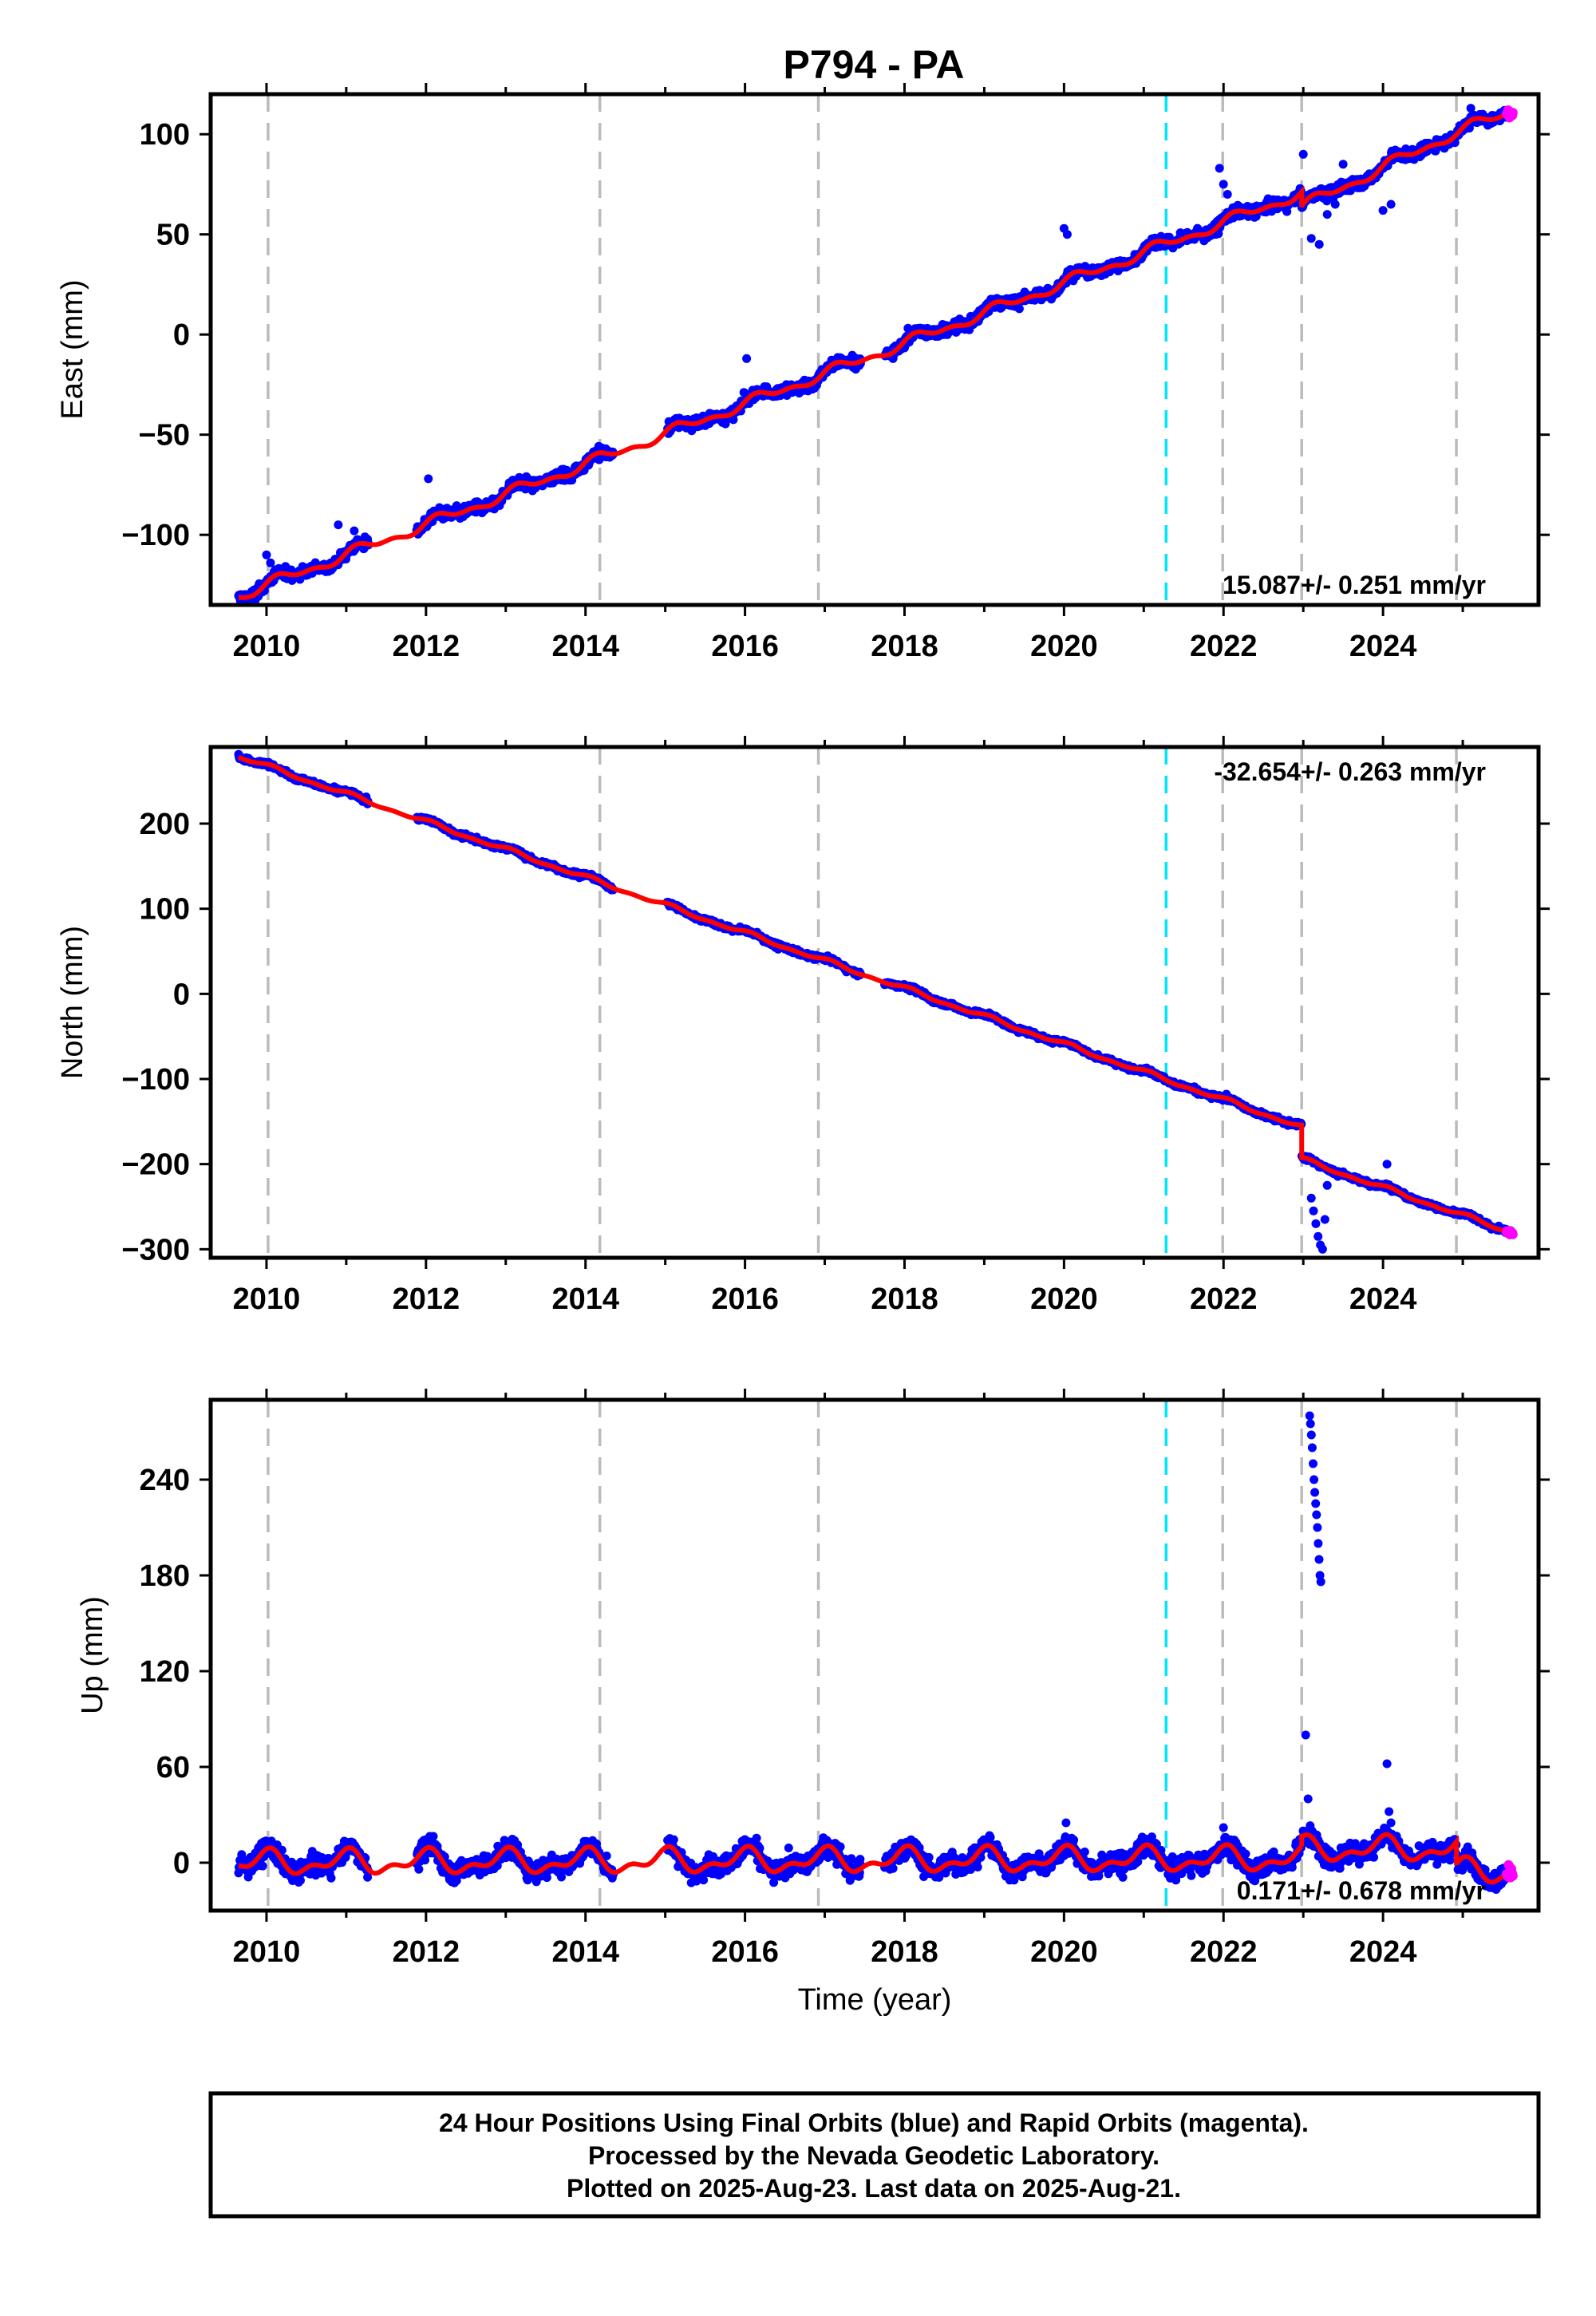 Image resolution: width=1596 pixels, height=2316 pixels. Describe the element at coordinates (874, 64) in the screenshot. I see `figure-title: P794 - PA` at that location.